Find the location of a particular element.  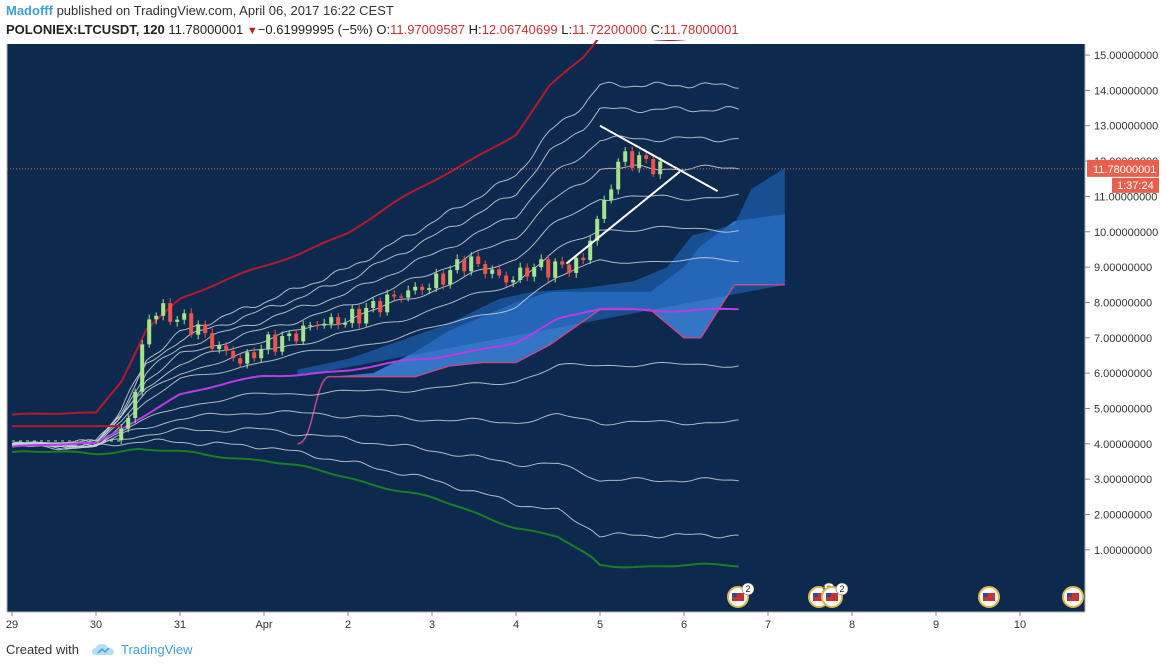

down-arrow-icon: ▼ is located at coordinates (252, 31).